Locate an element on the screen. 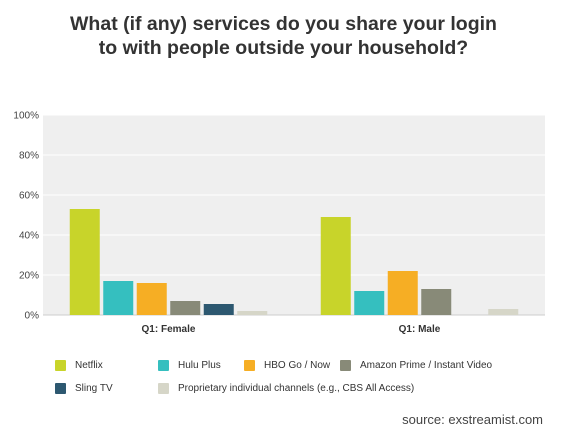 This screenshot has height=437, width=567. legend-item: Sling TV is located at coordinates (84, 388).